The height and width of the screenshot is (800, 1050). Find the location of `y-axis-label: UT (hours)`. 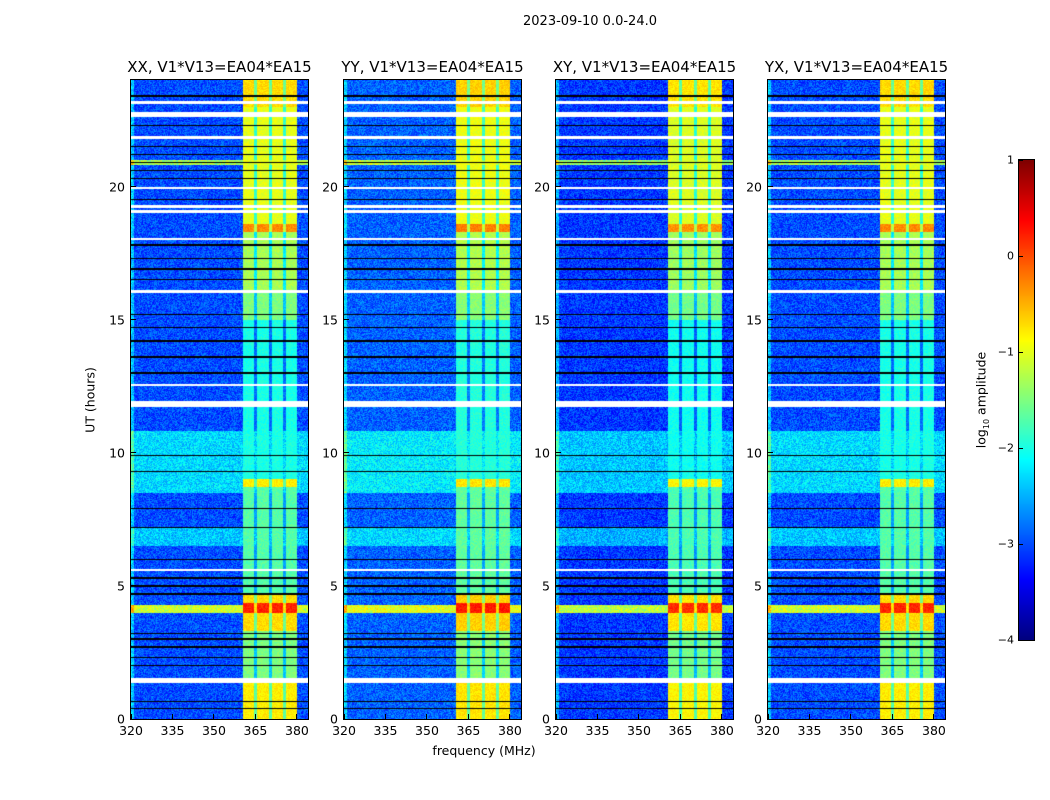

y-axis-label: UT (hours) is located at coordinates (90, 400).